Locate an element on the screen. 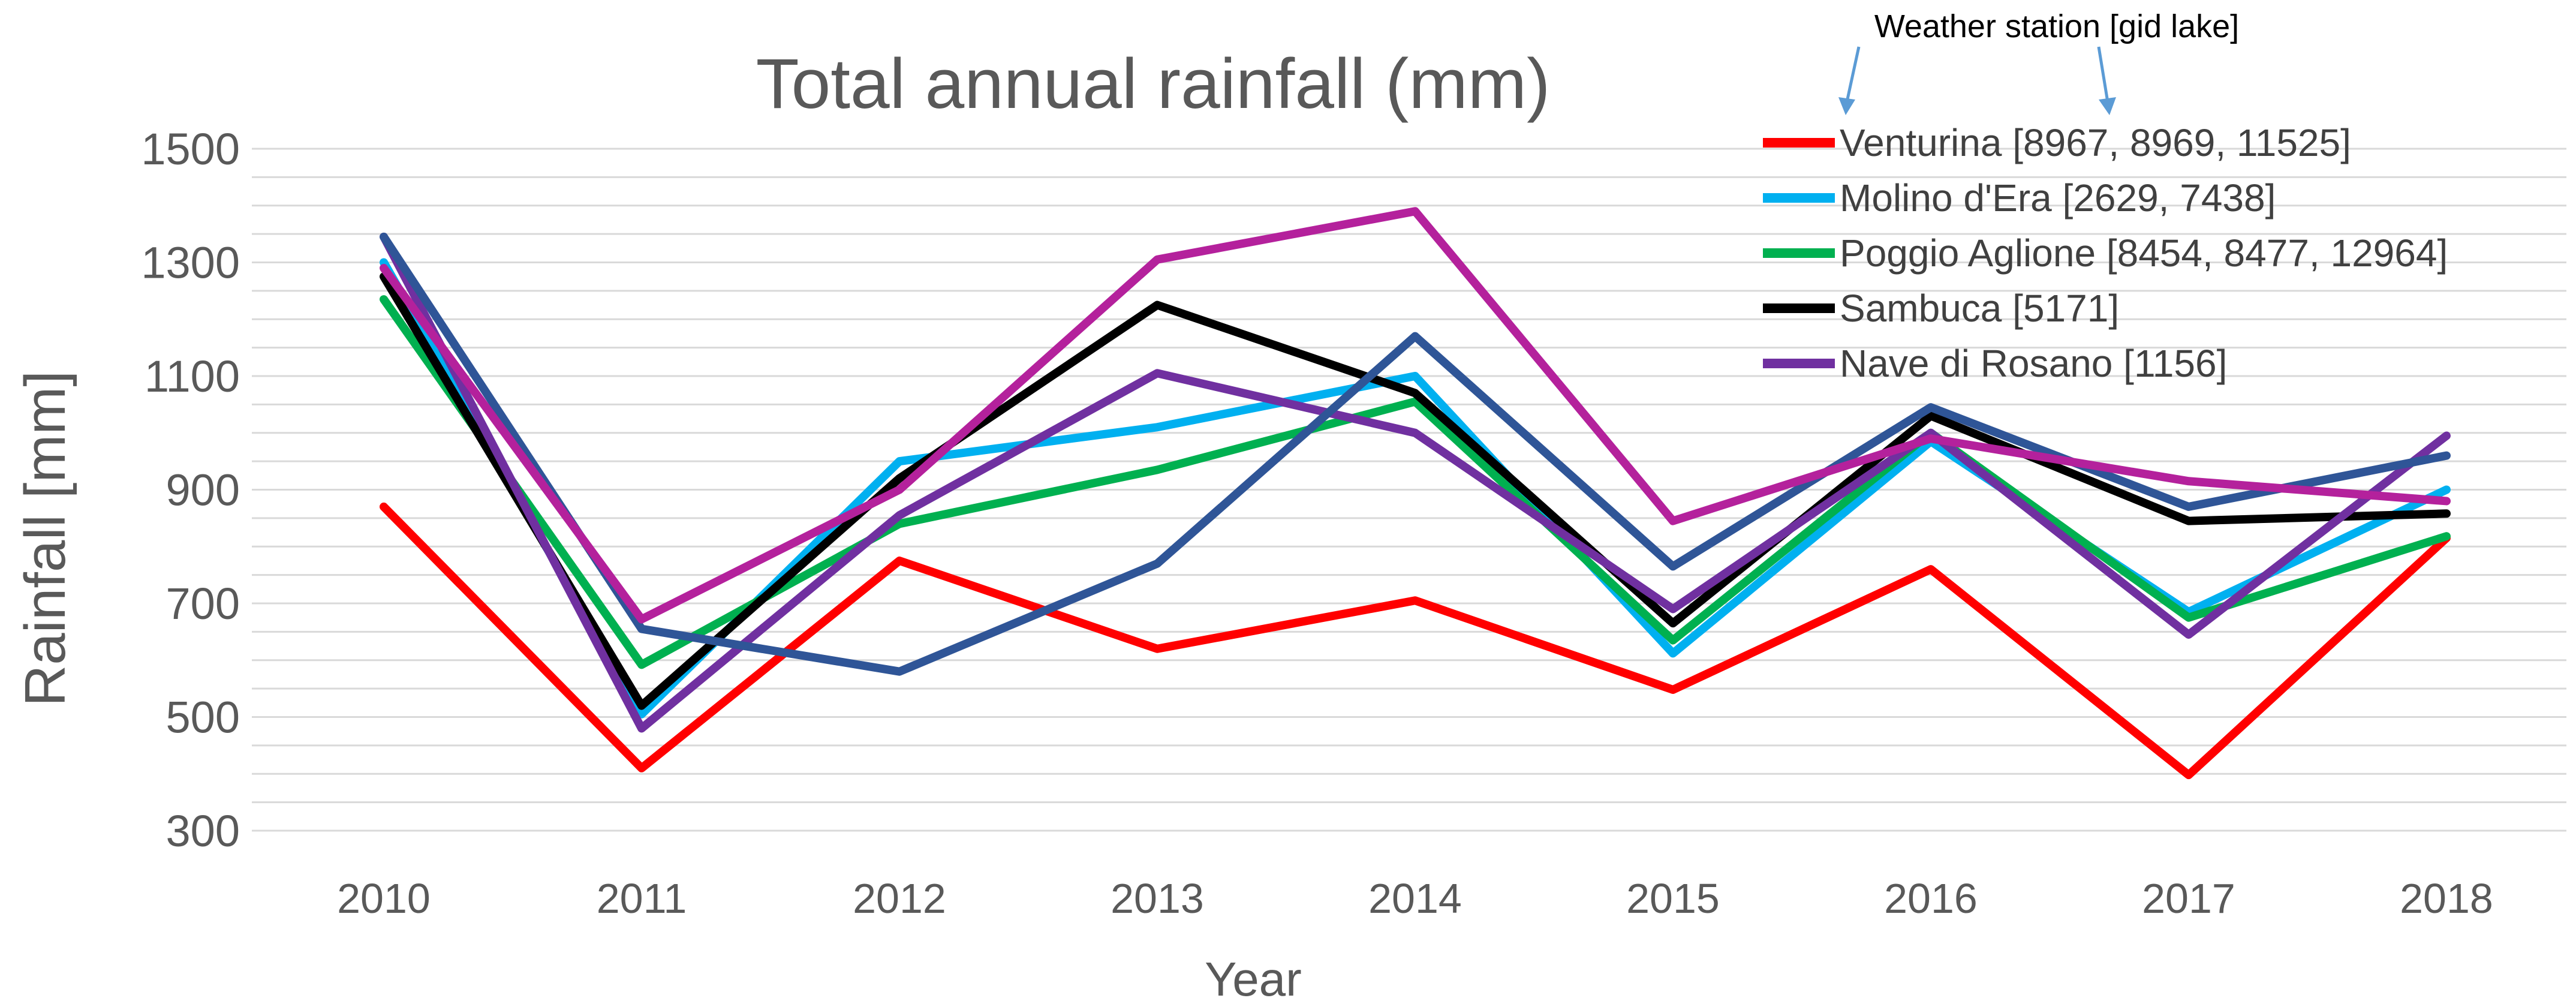 Image resolution: width=2576 pixels, height=1007 pixels. y-axis-ticks: 300 500 700 900 1100 1300 1500 is located at coordinates (191, 490).